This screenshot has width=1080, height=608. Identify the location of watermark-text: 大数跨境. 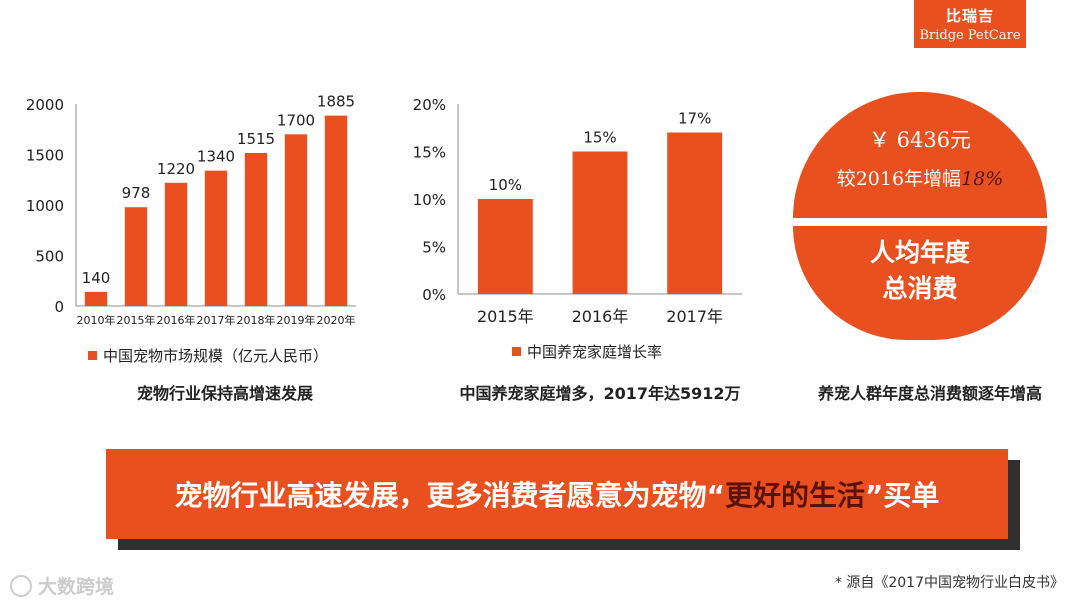
(76, 587).